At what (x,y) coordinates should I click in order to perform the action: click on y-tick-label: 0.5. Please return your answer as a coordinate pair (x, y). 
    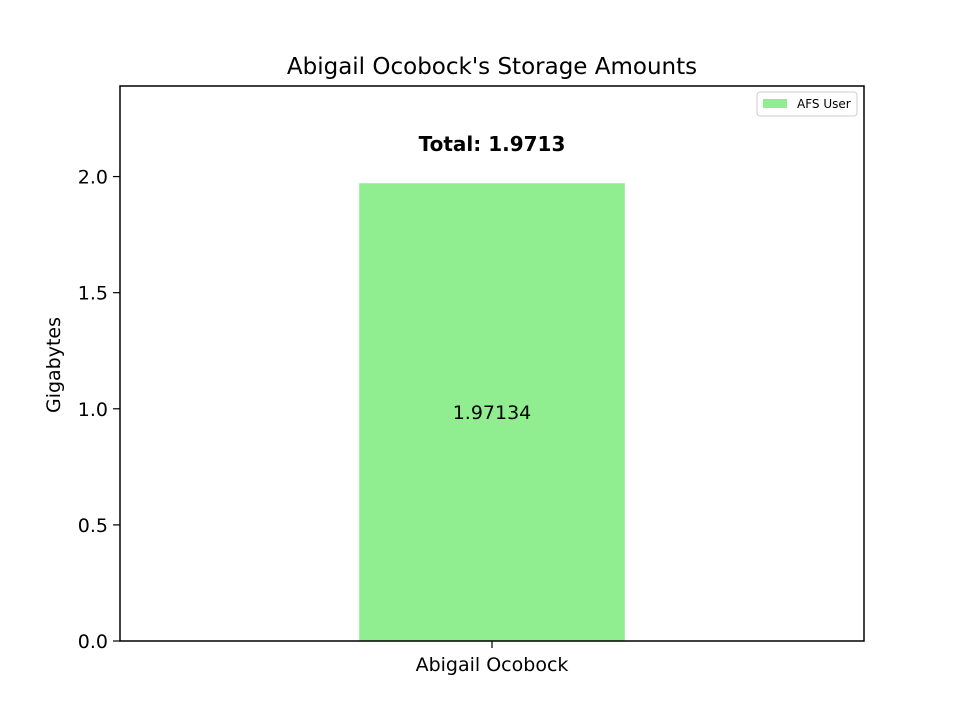
    Looking at the image, I should click on (93, 526).